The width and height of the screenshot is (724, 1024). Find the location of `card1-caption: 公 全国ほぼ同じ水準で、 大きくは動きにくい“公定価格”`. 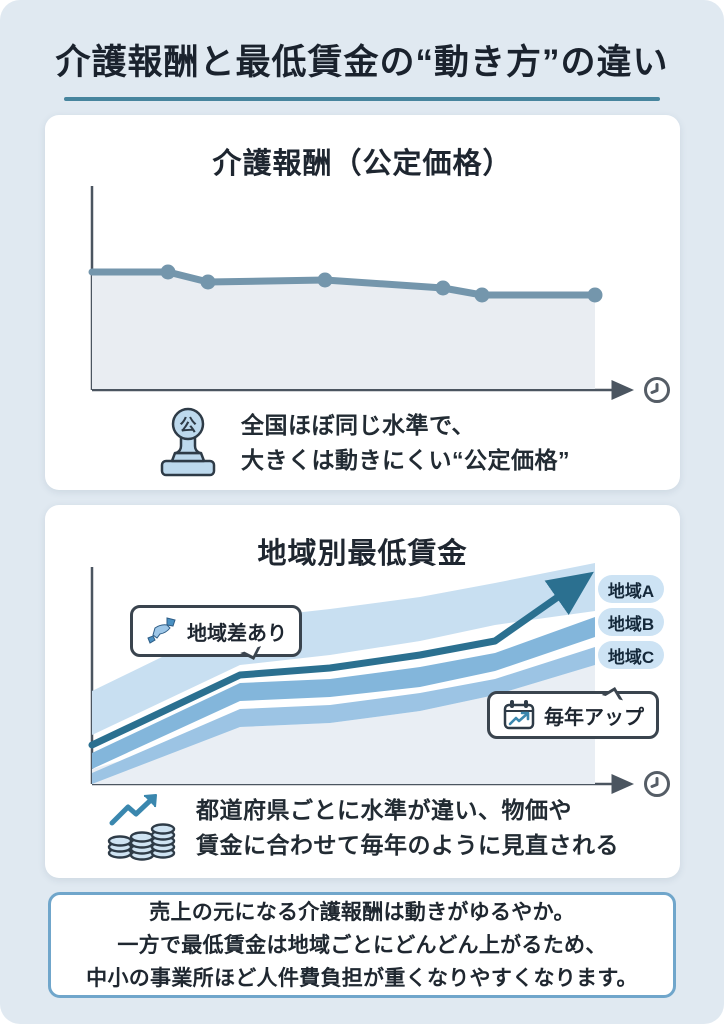

card1-caption: 公 全国ほぼ同じ水準で、 大きくは動きにくい“公定価格” is located at coordinates (362, 443).